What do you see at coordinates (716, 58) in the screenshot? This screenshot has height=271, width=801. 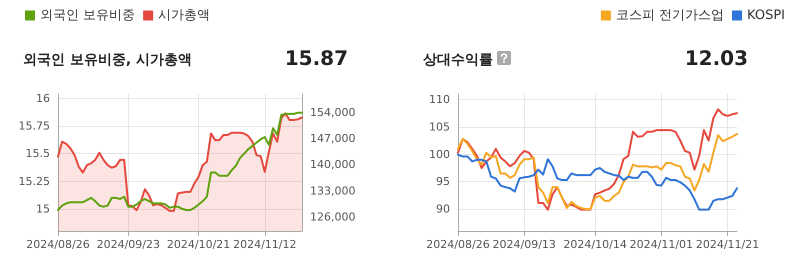 I see `text: 12.03` at bounding box center [716, 58].